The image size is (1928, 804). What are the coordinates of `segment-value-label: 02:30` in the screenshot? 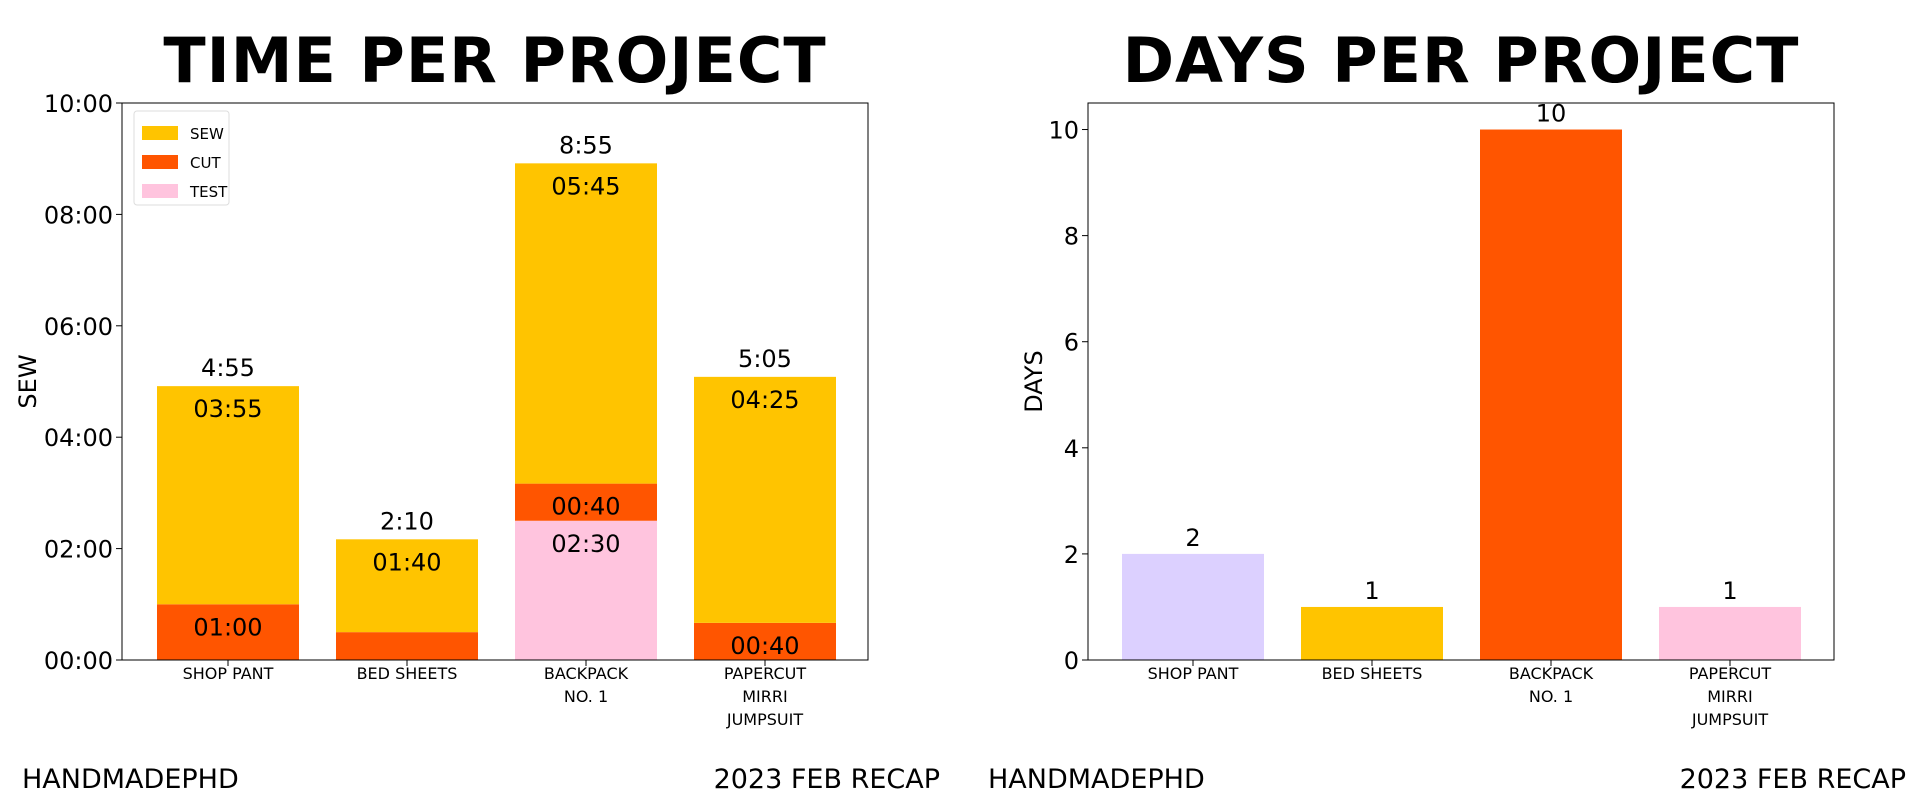 It's located at (585, 544).